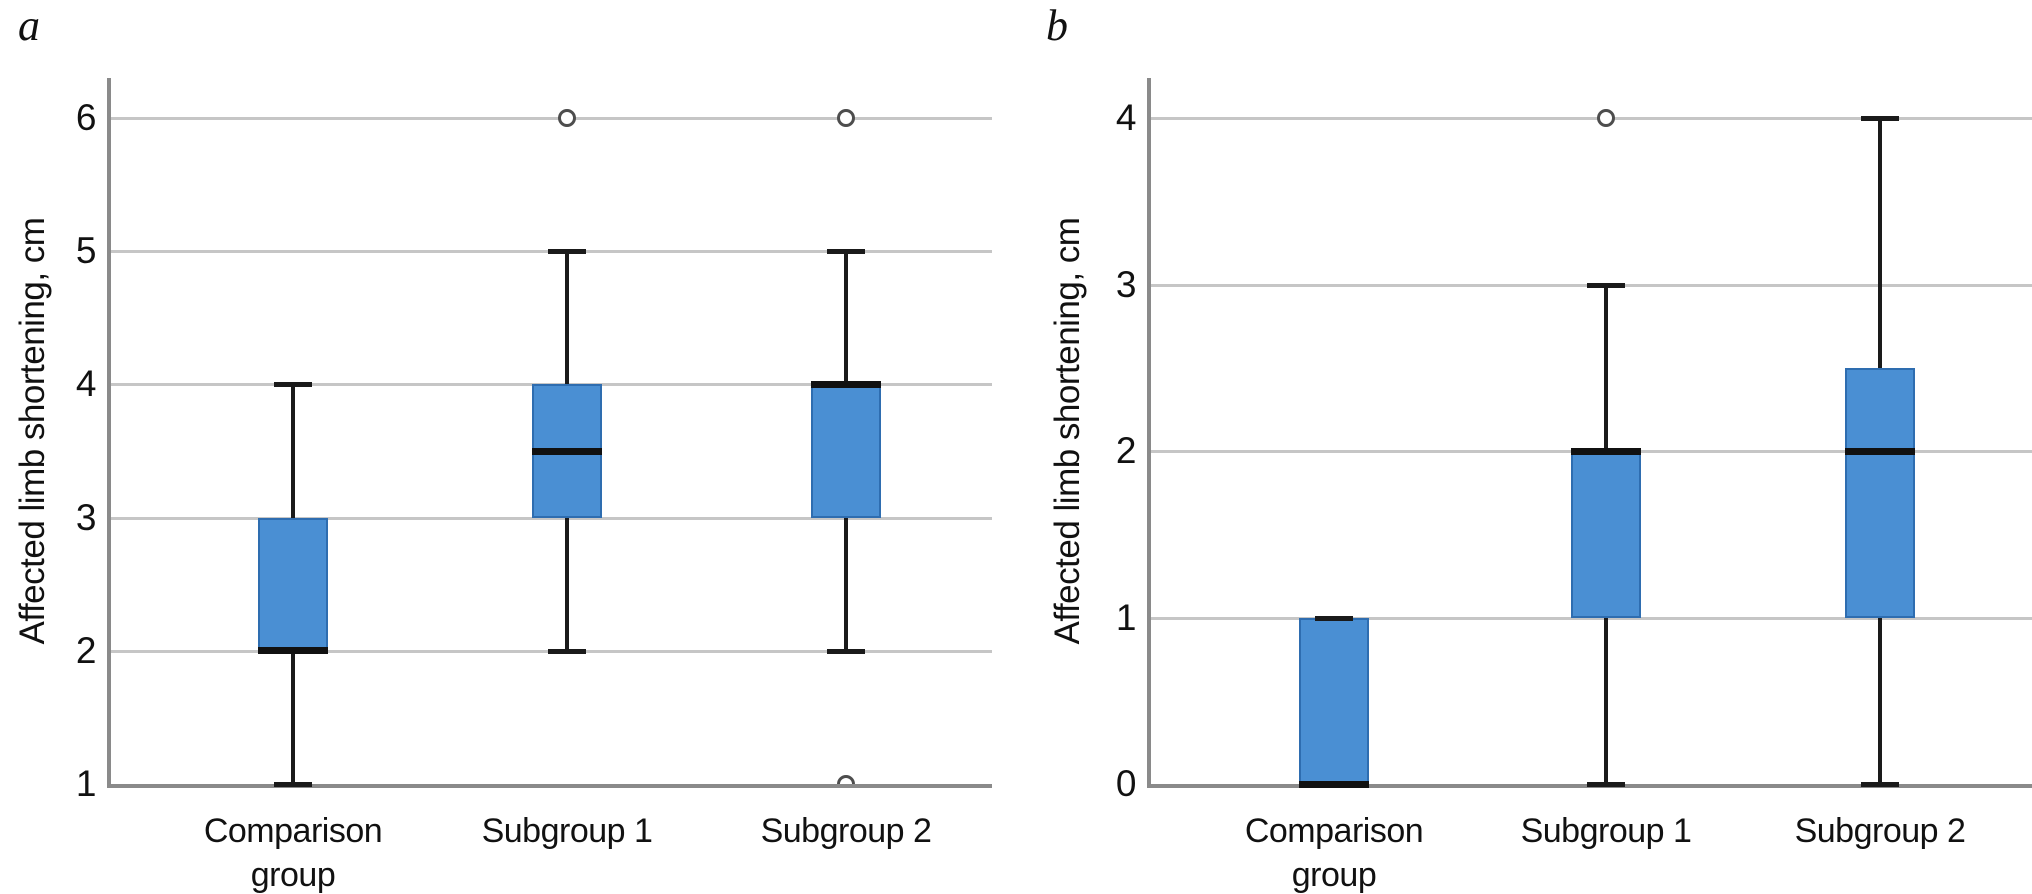 The height and width of the screenshot is (894, 2032). What do you see at coordinates (1126, 783) in the screenshot?
I see `y-tick-label: 0` at bounding box center [1126, 783].